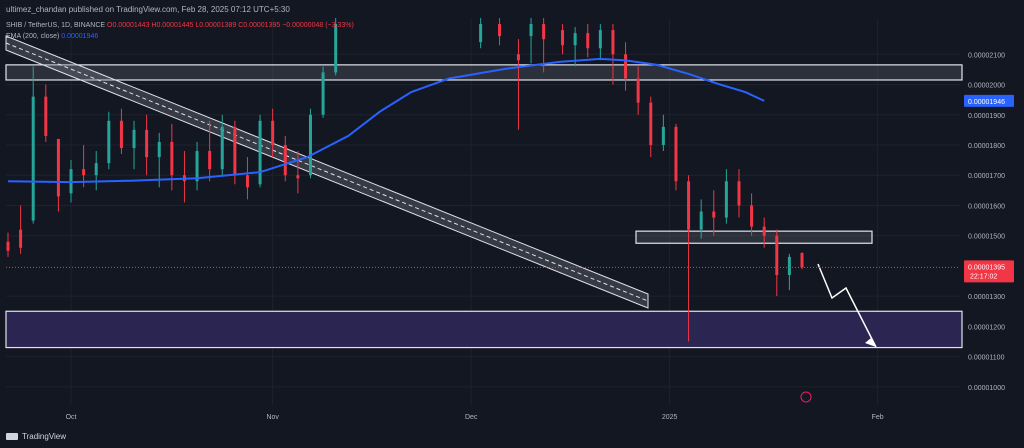 The image size is (1024, 448). Describe the element at coordinates (986, 358) in the screenshot. I see `price-axis-label: 0.00001100` at that location.